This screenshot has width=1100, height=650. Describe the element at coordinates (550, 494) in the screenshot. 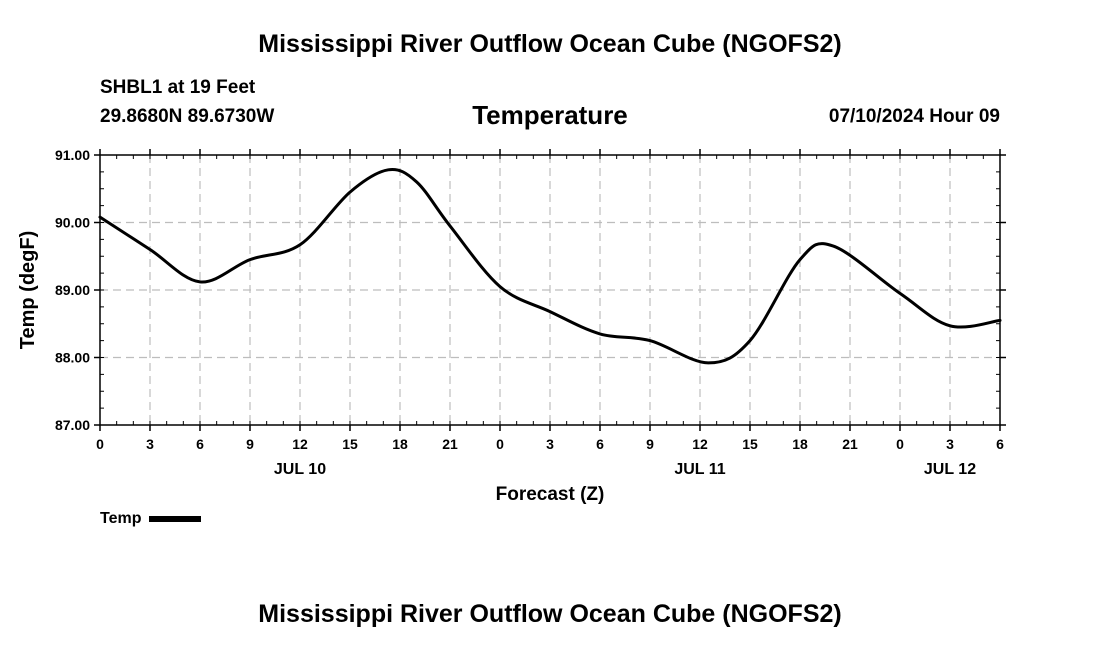

I see `x-axis-label: Forecast (Z)` at that location.